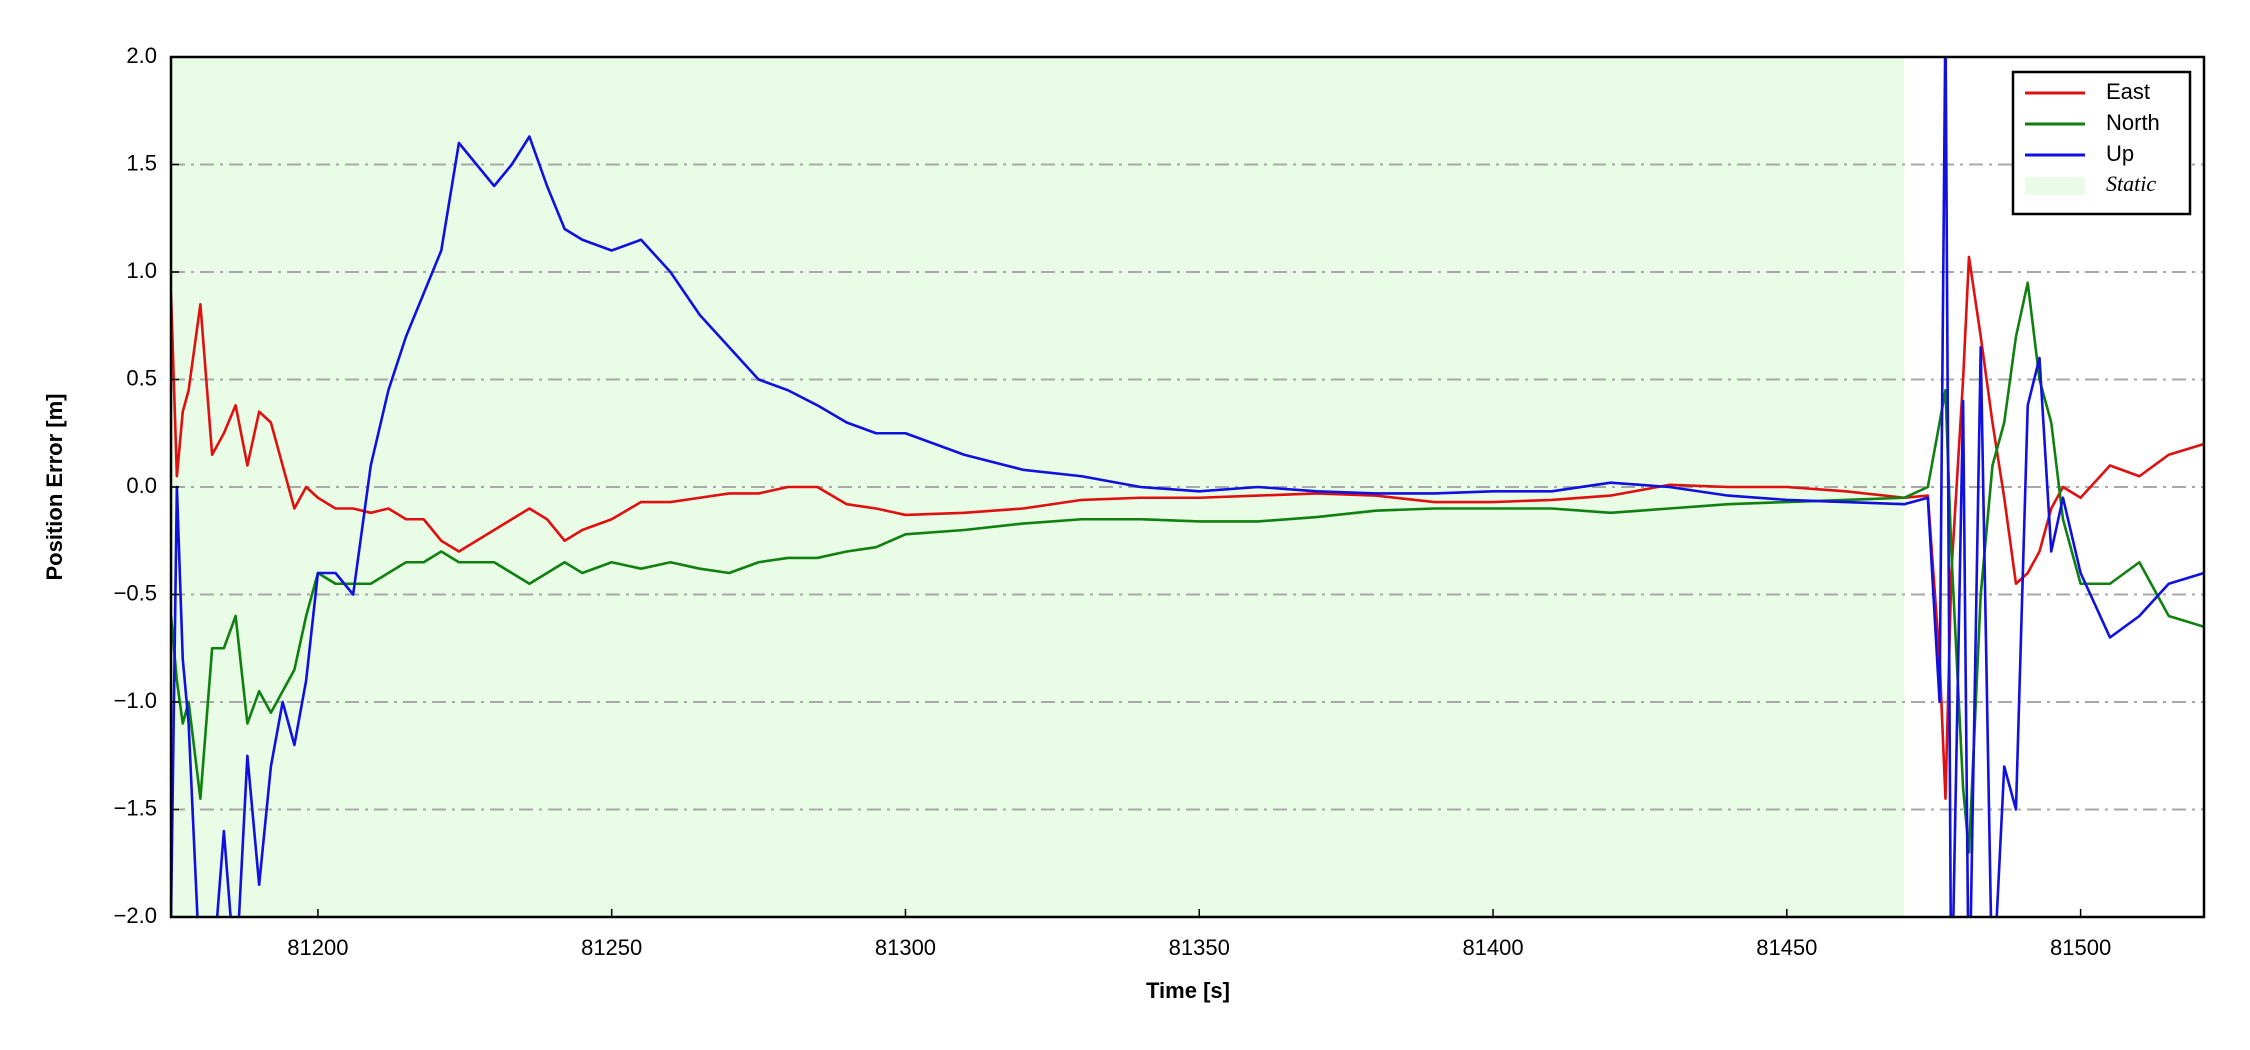  Describe the element at coordinates (905, 947) in the screenshot. I see `x-tick-label: 81300` at that location.